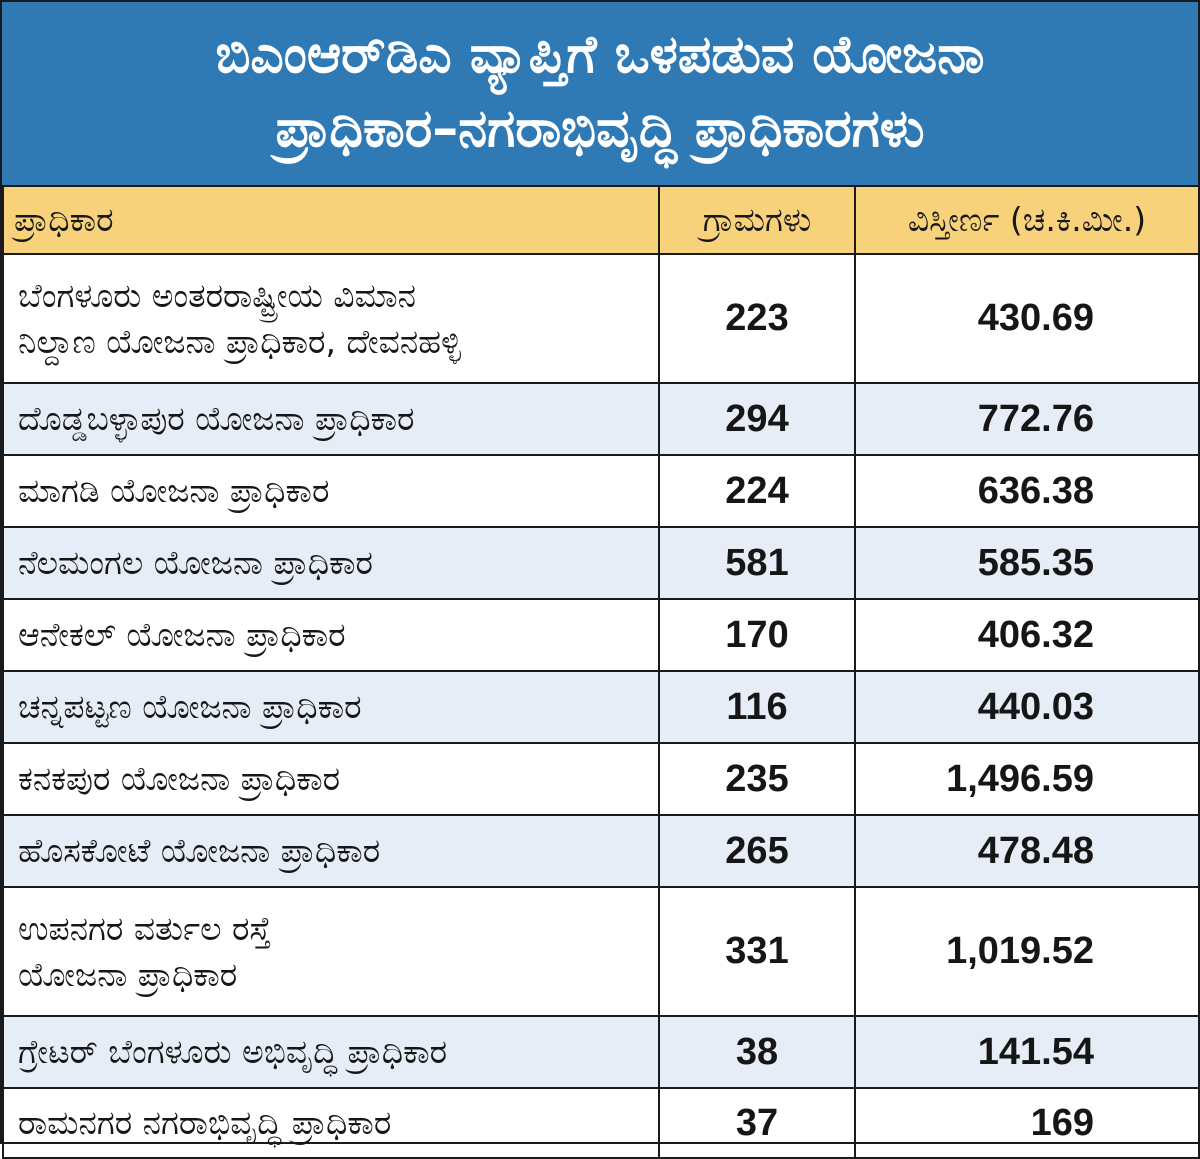  Describe the element at coordinates (1027, 635) in the screenshot. I see `area-value: 406.32` at that location.